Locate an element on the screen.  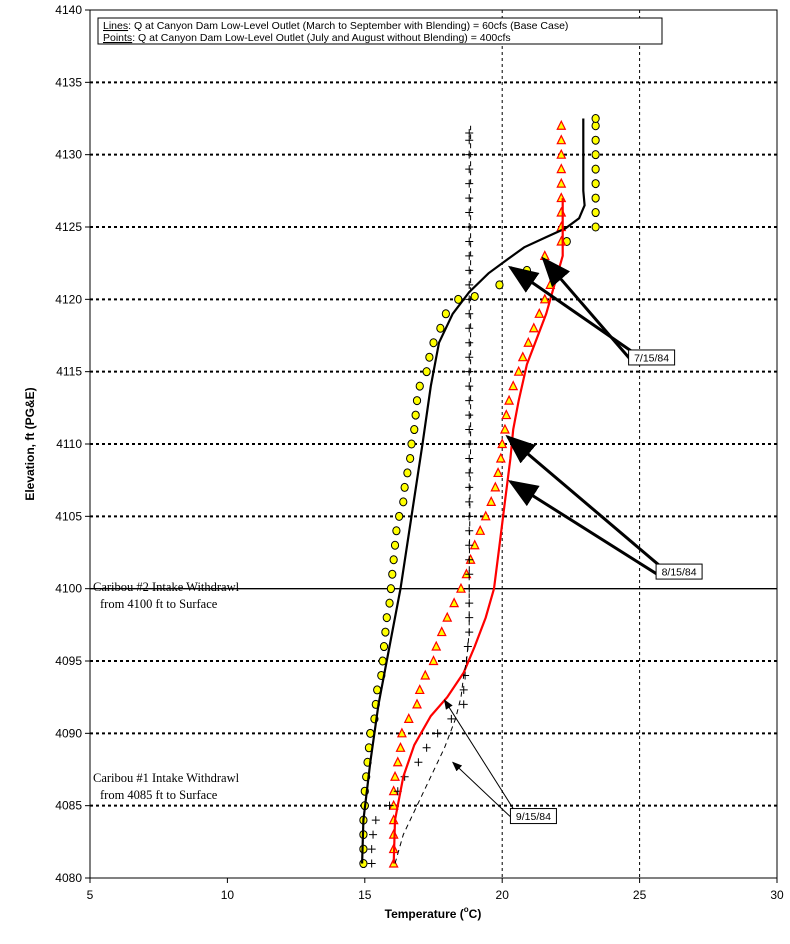
annotation-caribou2-line2: from 4100 ft to Surface is located at coordinates (159, 604).